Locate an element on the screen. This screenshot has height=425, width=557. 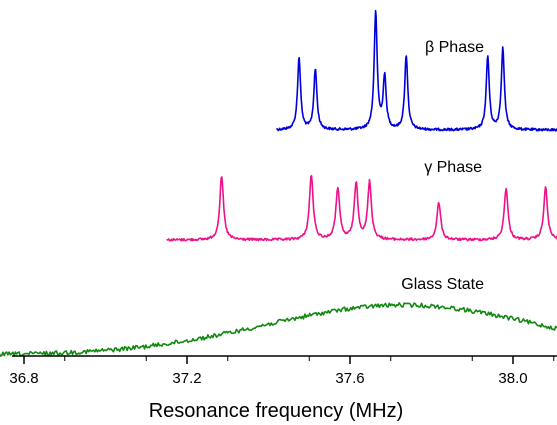
x-tick-label: 37.6 is located at coordinates (349, 378).